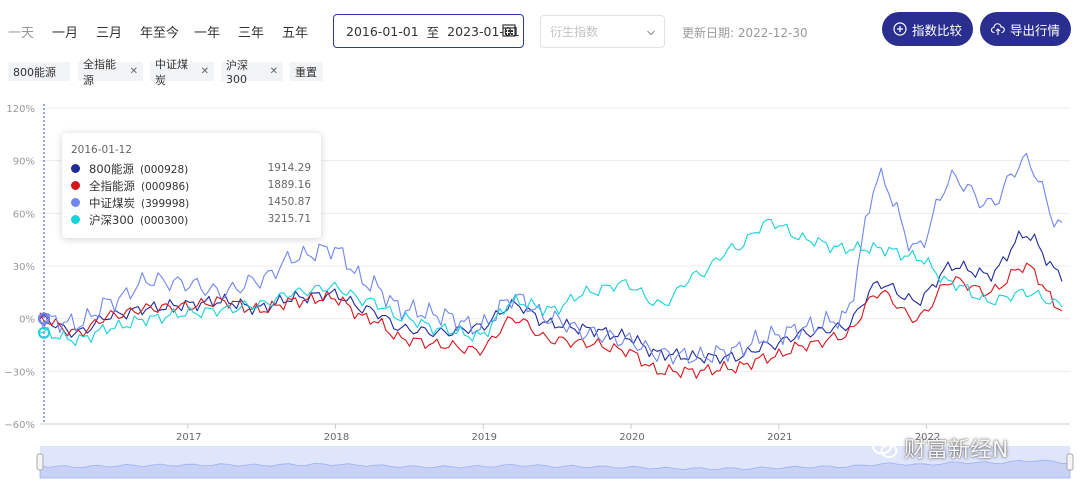 The width and height of the screenshot is (1080, 496). What do you see at coordinates (19, 425) in the screenshot?
I see `y-tick-label: −60%` at bounding box center [19, 425].